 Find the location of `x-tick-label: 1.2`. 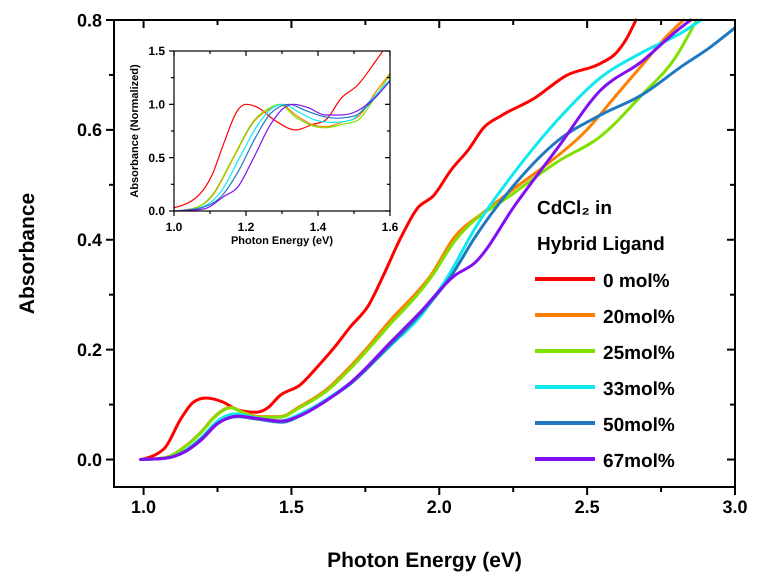

x-tick-label: 1.2 is located at coordinates (246, 227).